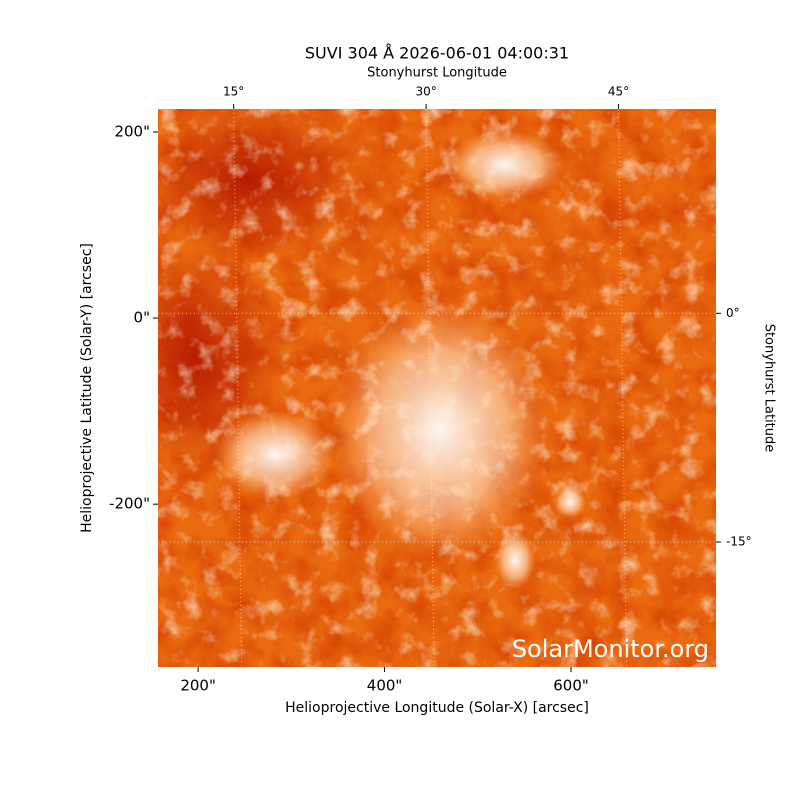 This screenshot has width=800, height=804. Describe the element at coordinates (610, 649) in the screenshot. I see `watermark: SolarMonitor.org` at that location.